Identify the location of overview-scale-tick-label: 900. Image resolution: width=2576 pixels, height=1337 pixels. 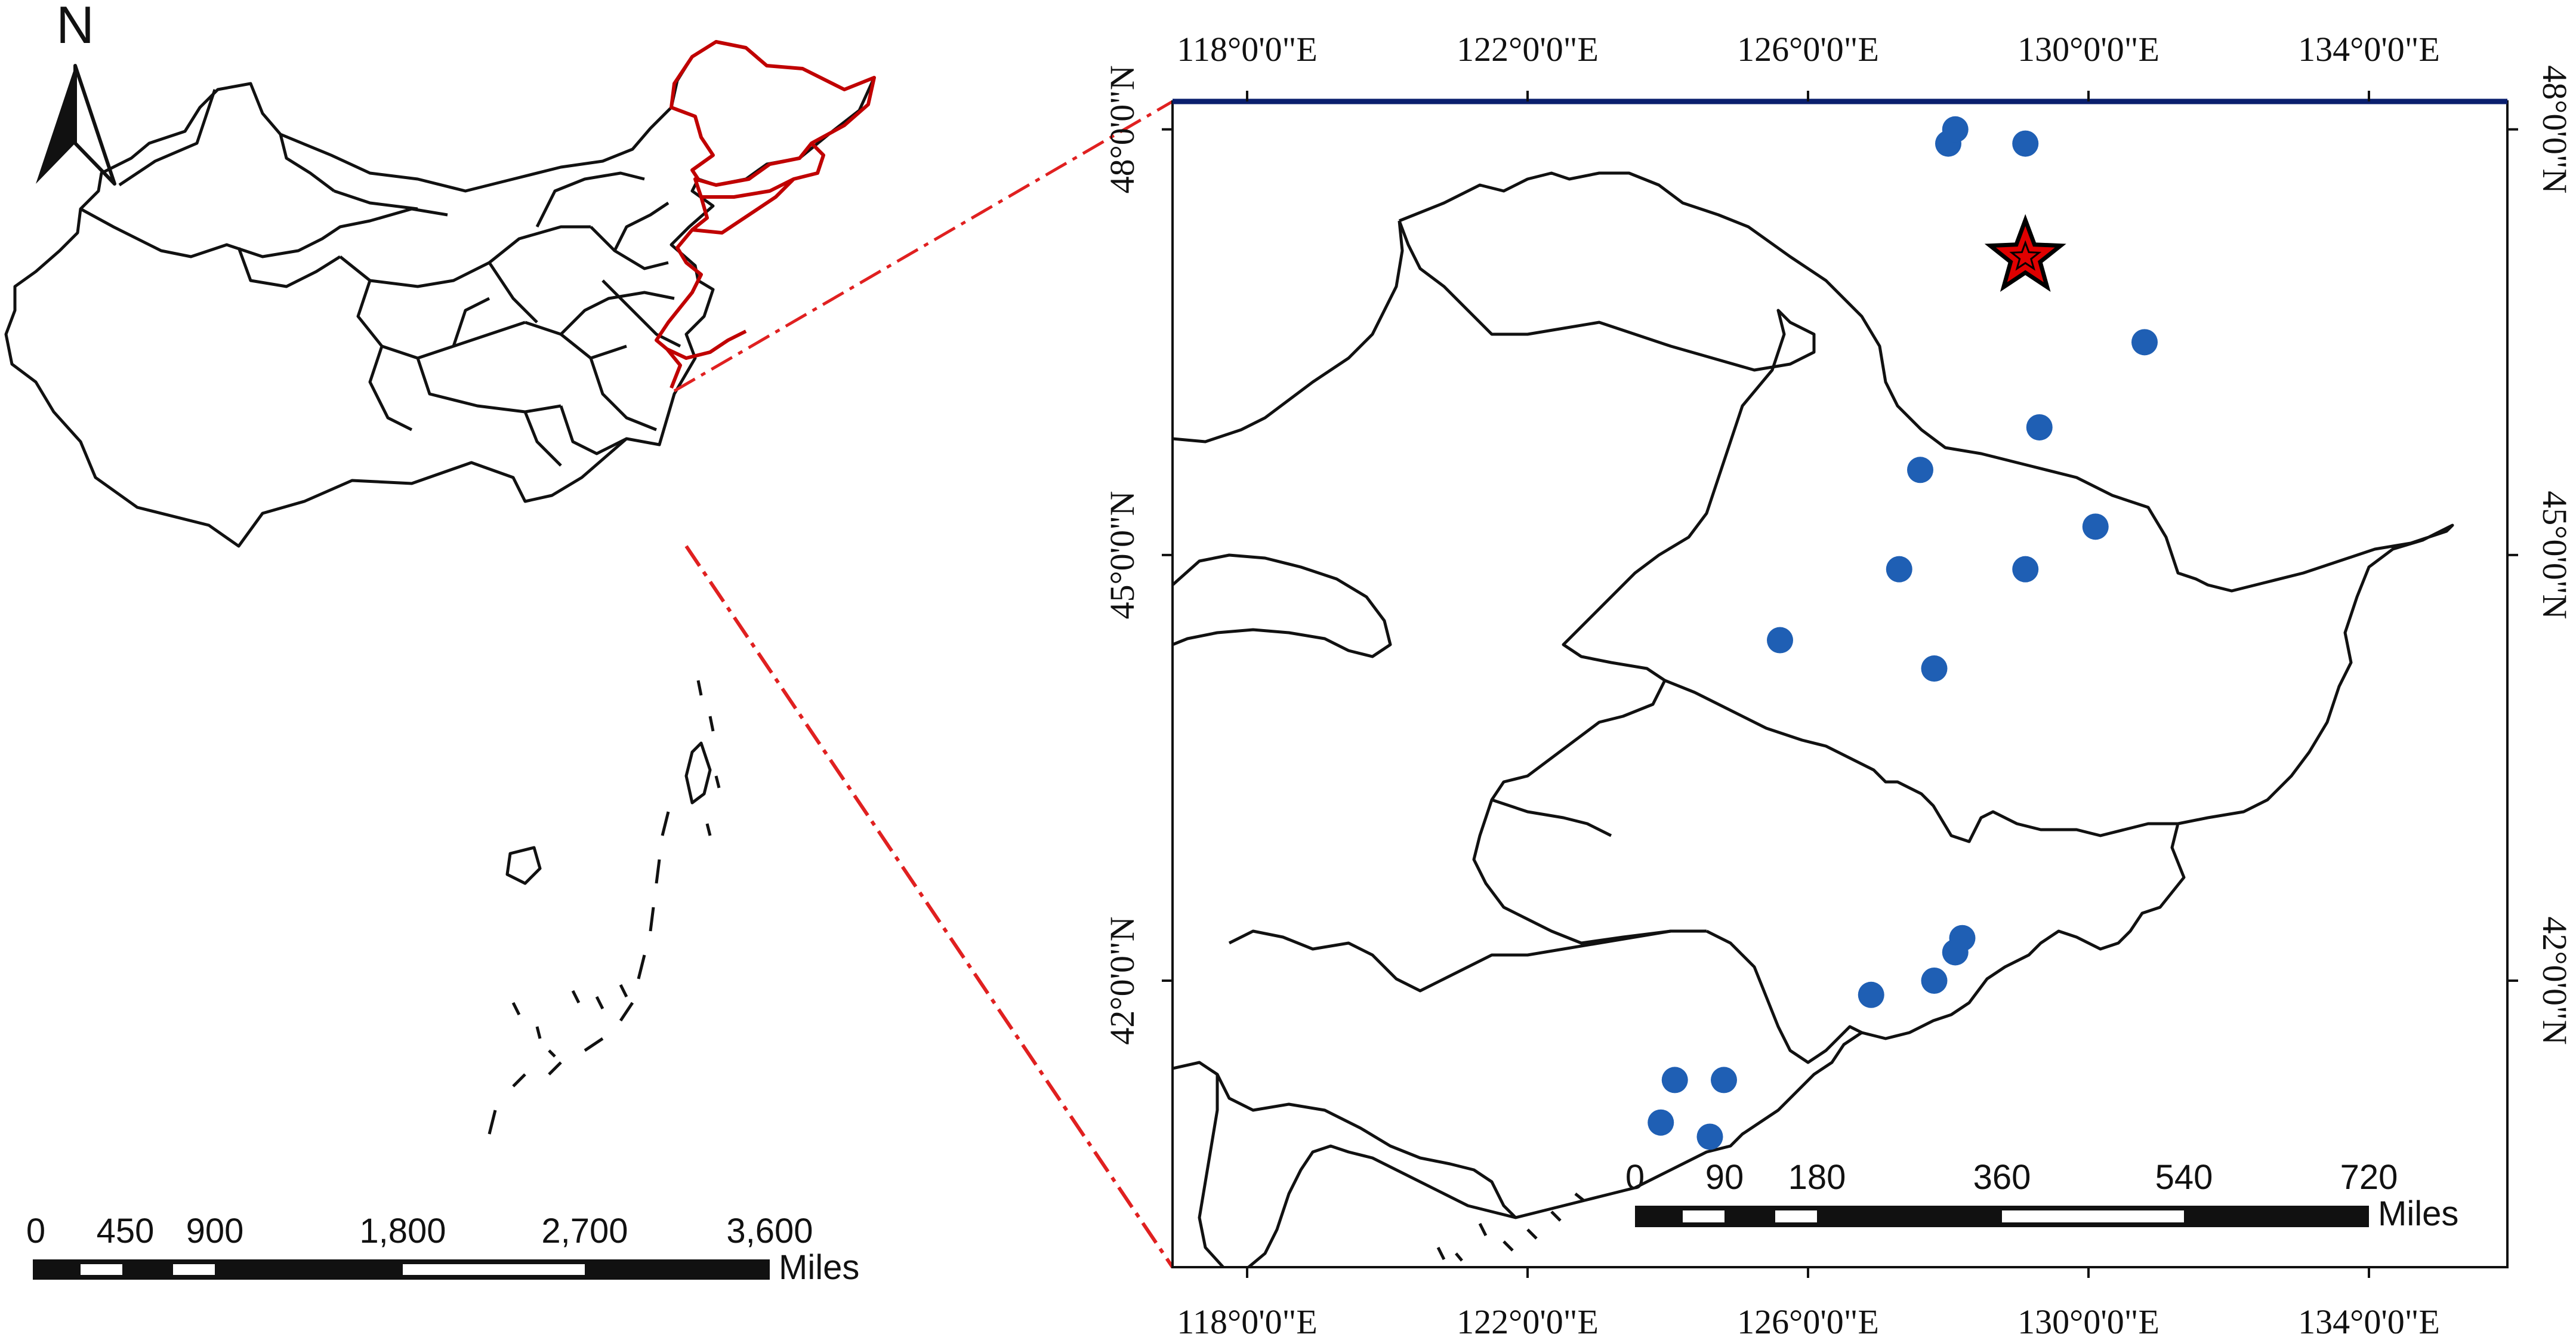
(215, 1231).